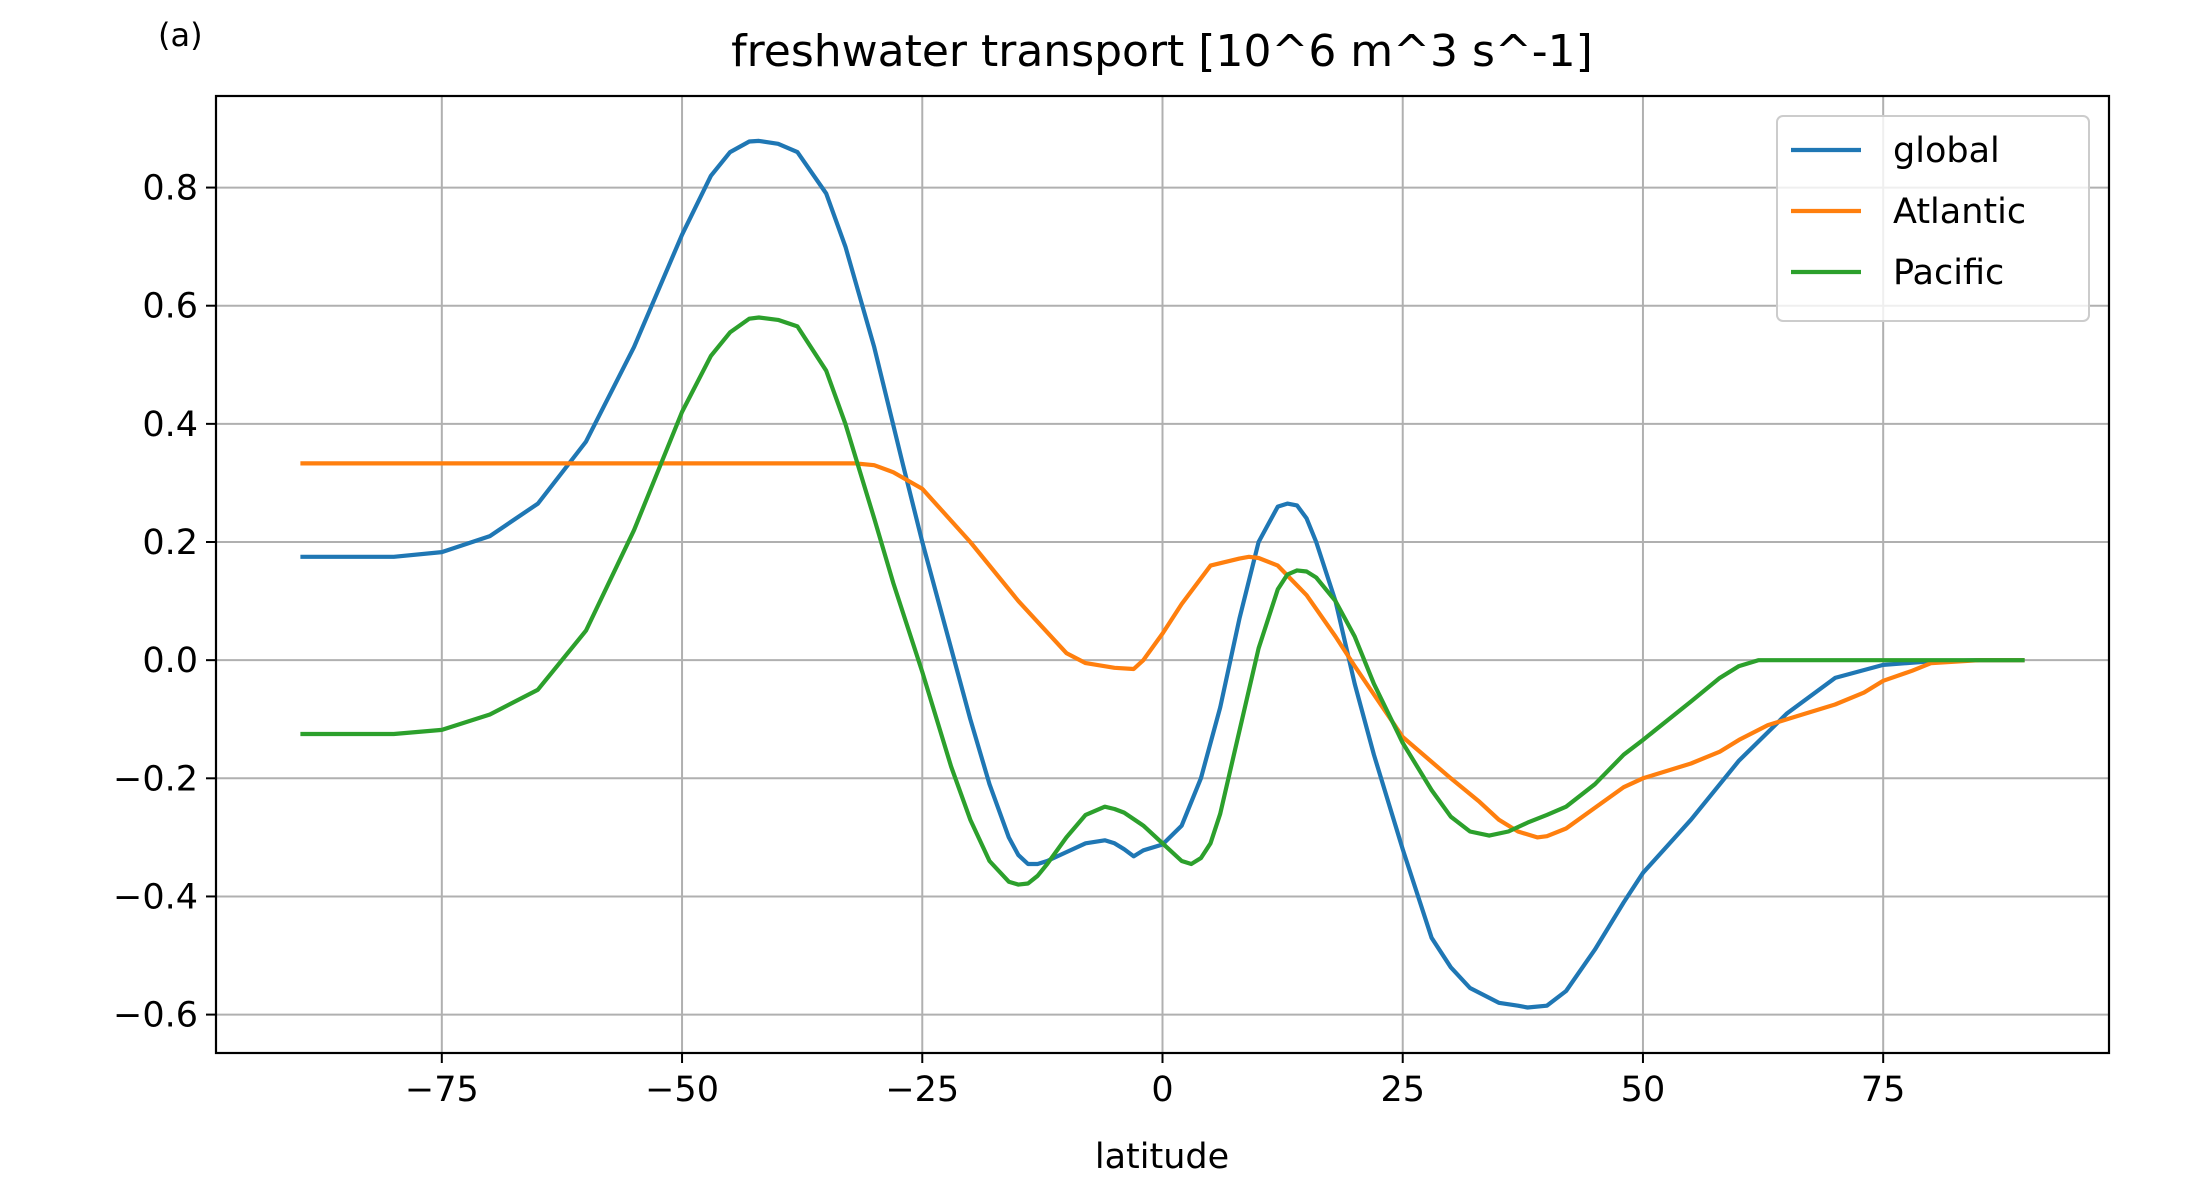 The image size is (2196, 1181). What do you see at coordinates (1948, 273) in the screenshot?
I see `legend-label-pacific: Pacific` at bounding box center [1948, 273].